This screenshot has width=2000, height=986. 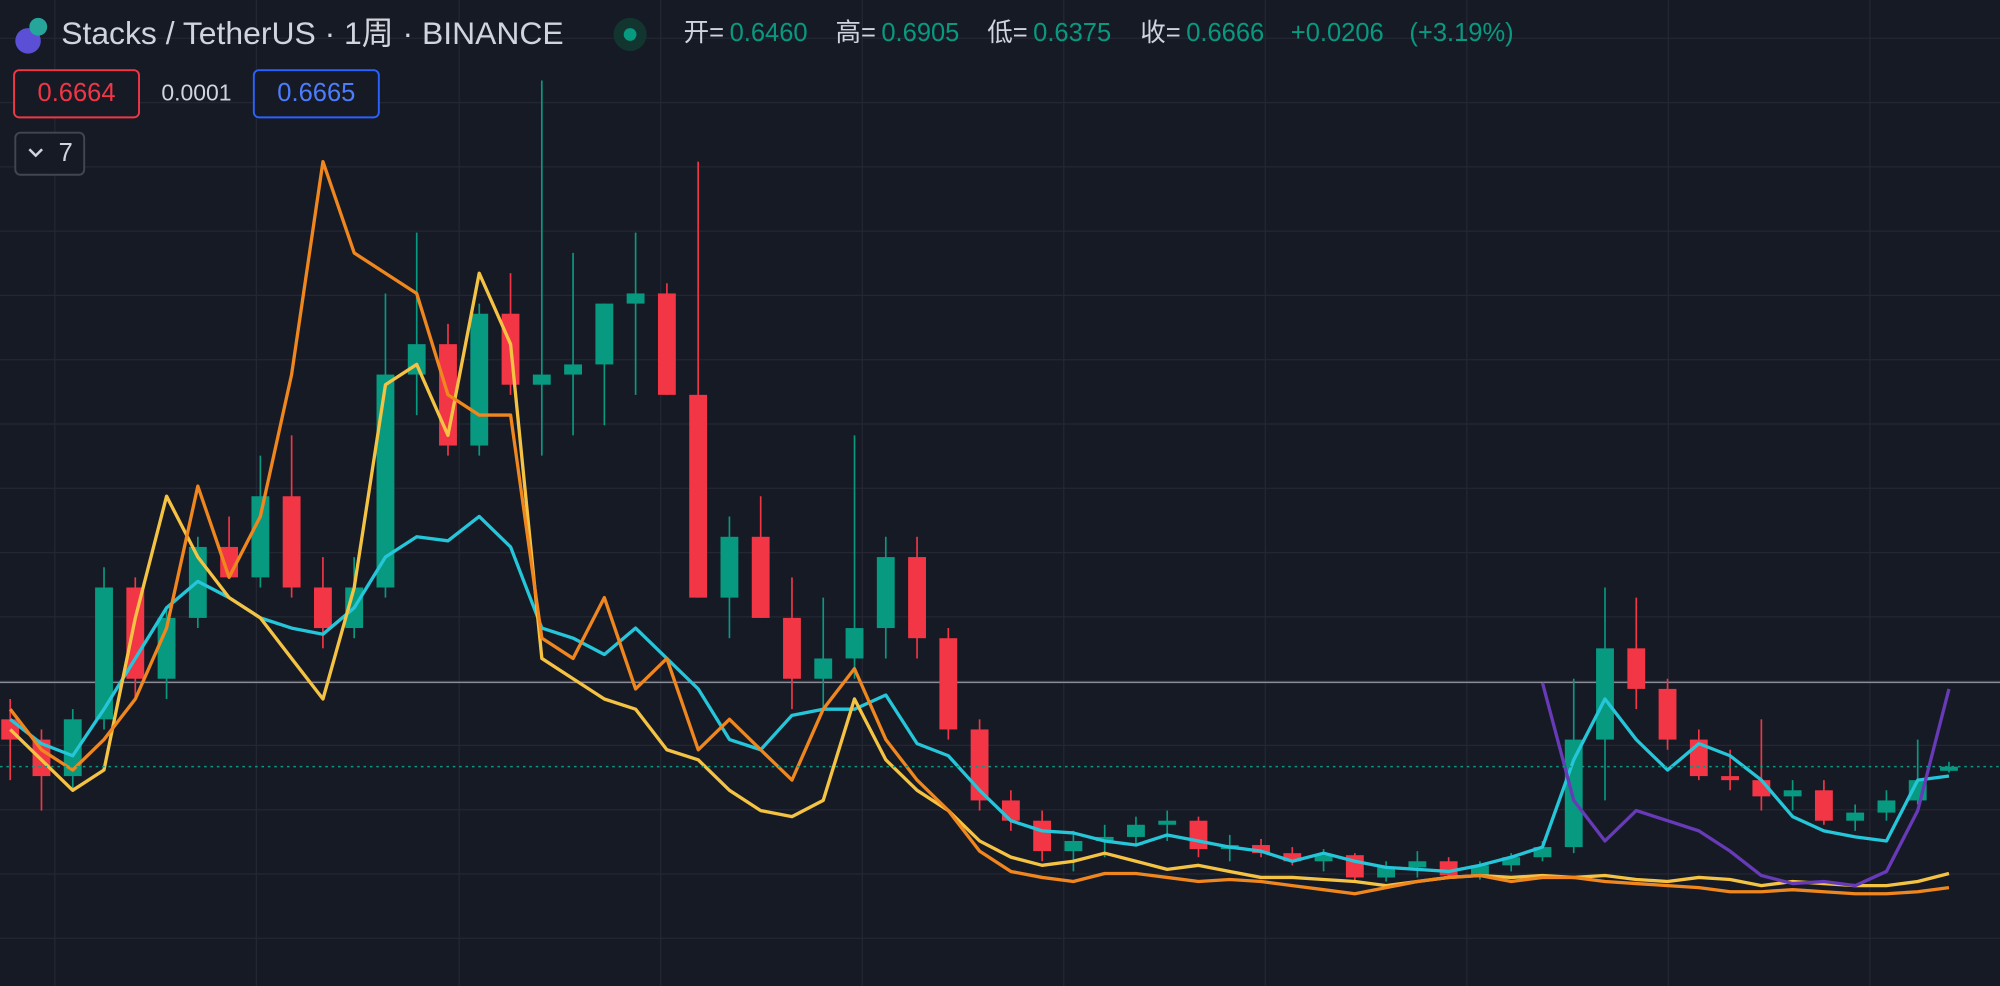 I want to click on spread: 0.0001, so click(x=196, y=92).